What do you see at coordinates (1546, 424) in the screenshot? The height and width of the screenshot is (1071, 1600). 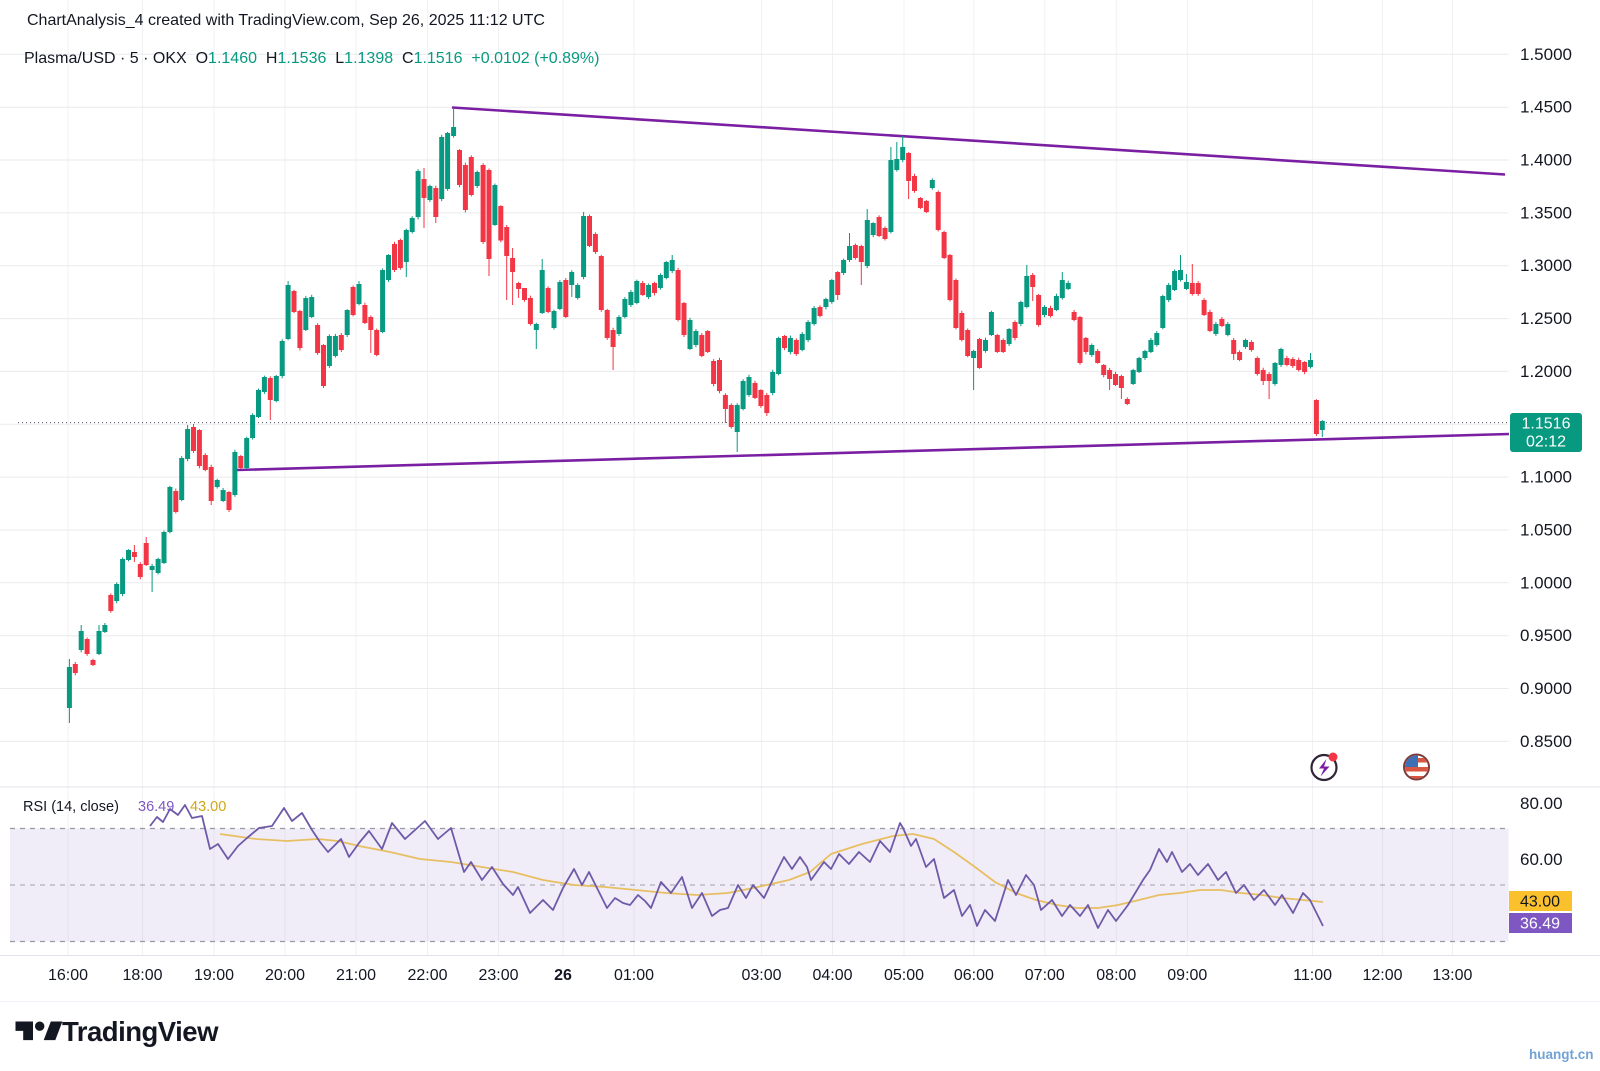 I see `svg-text: 1.1516` at bounding box center [1546, 424].